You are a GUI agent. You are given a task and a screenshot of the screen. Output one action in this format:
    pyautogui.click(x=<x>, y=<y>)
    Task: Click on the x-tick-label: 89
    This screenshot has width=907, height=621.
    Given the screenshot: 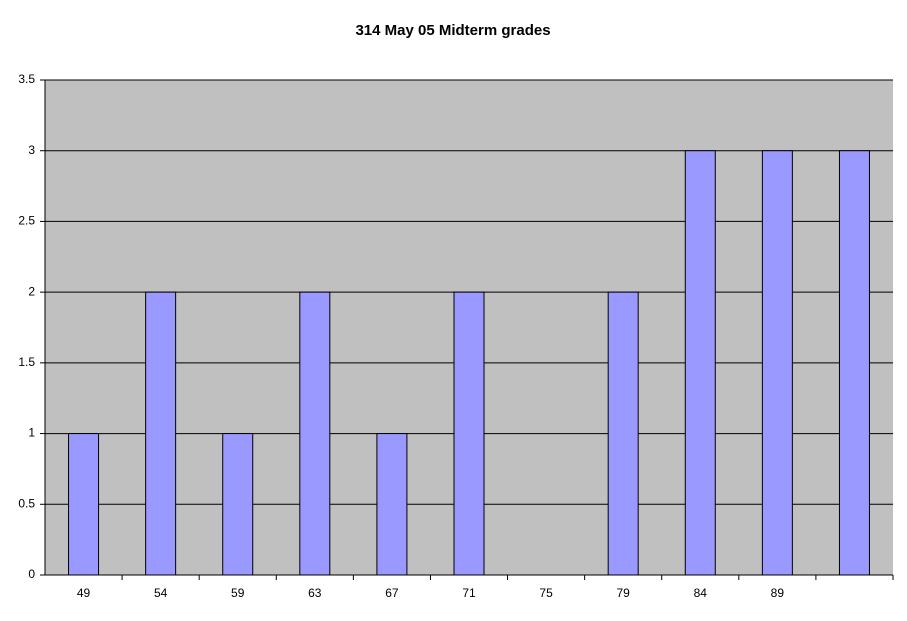 What is the action you would take?
    pyautogui.click(x=778, y=593)
    